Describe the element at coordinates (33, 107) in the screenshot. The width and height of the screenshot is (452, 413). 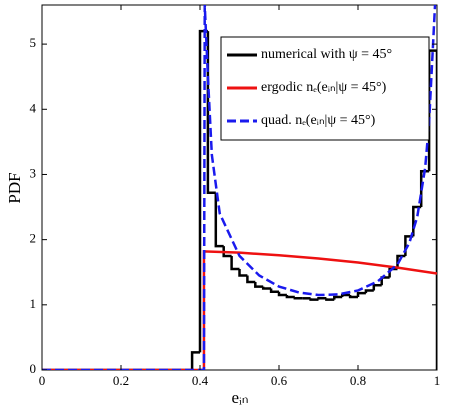
I see `y-tick-label: 4` at that location.